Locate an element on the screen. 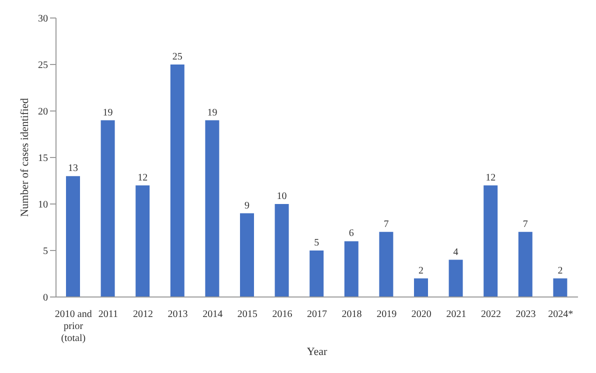  x-tick-label: 2012 is located at coordinates (143, 314).